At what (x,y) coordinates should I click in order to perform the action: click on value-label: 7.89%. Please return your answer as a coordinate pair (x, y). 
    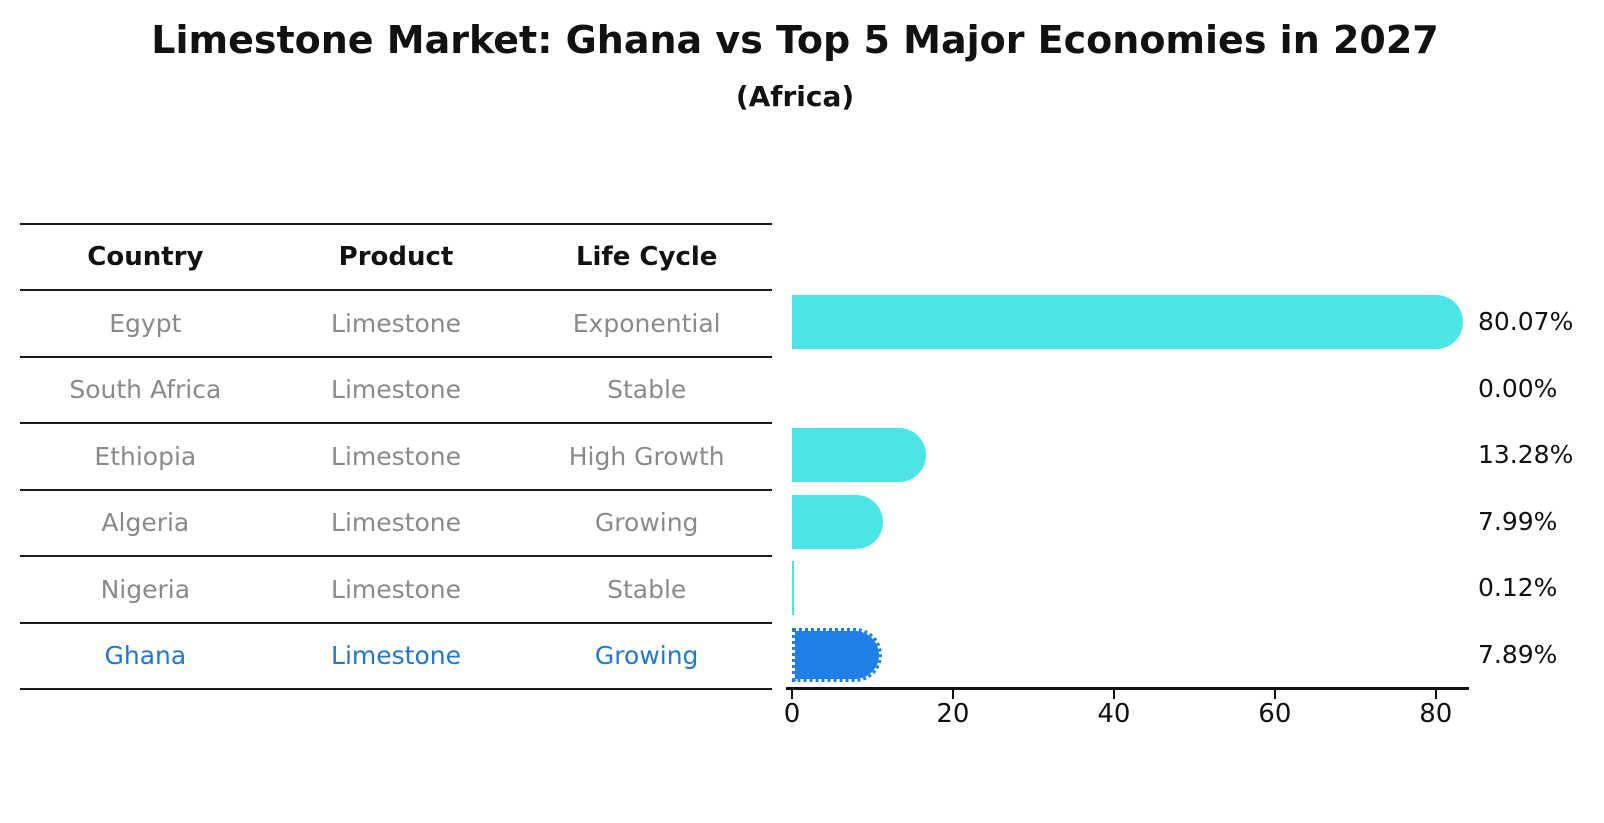
    Looking at the image, I should click on (1518, 654).